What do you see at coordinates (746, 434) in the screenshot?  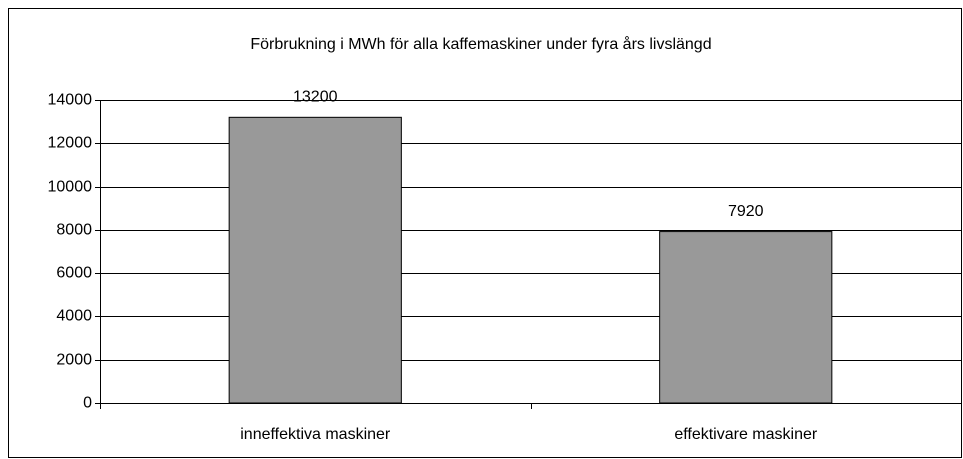 I see `x-tick-label: effektivare maskiner` at bounding box center [746, 434].